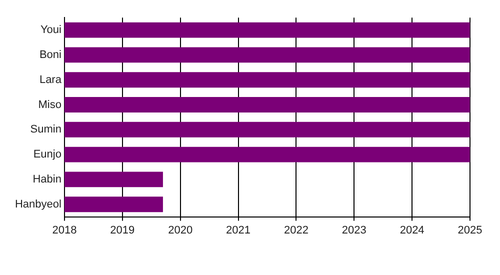 The image size is (500, 275). I want to click on x-tick-label: 2021, so click(238, 230).